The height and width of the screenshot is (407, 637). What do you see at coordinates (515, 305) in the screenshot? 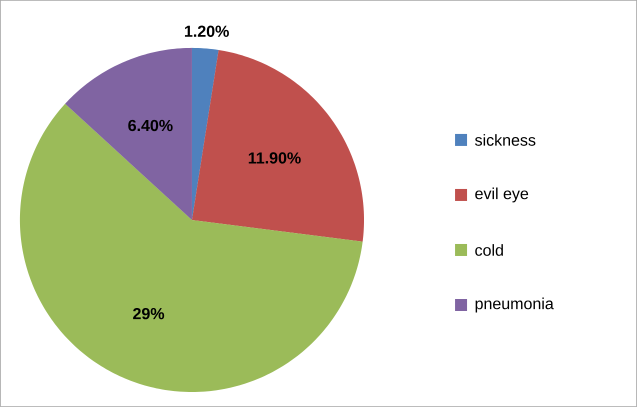
I see `legend-label: pneumonia` at bounding box center [515, 305].